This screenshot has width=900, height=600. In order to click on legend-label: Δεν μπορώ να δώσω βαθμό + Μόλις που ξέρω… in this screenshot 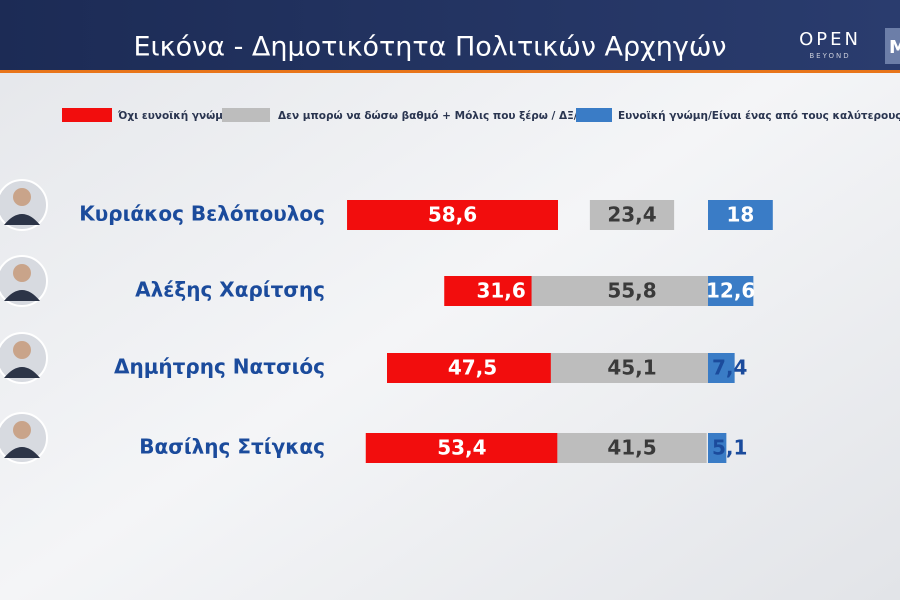, I will do `click(436, 116)`.